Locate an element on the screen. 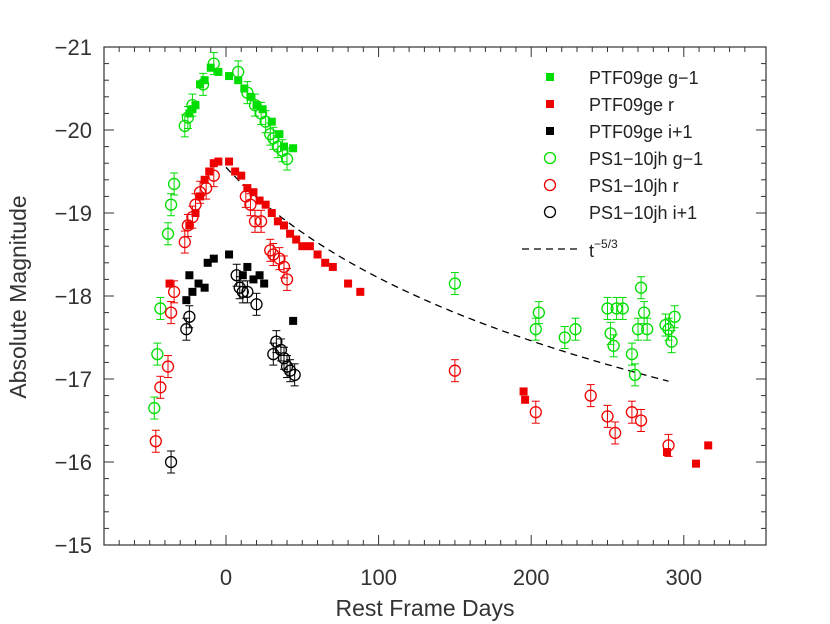 The height and width of the screenshot is (624, 830). legend-entry-model-curve: t−5/3 is located at coordinates (570, 249).